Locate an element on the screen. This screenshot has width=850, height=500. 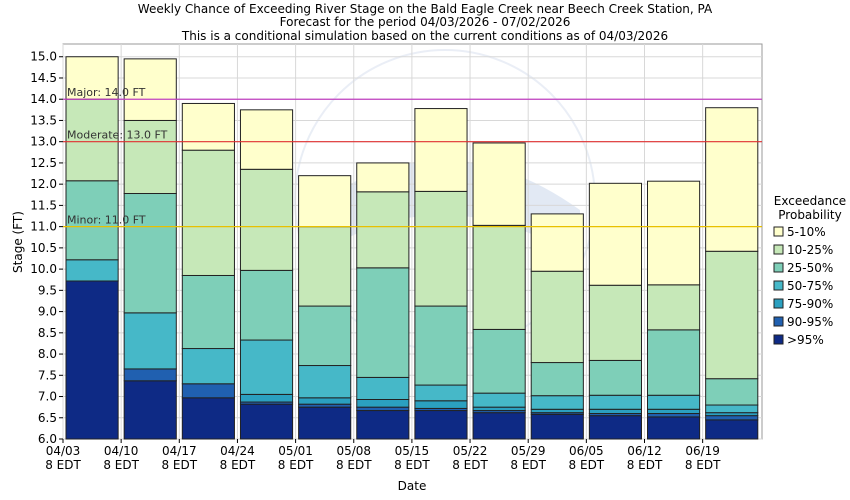
legend-label: 25-50% is located at coordinates (810, 268).